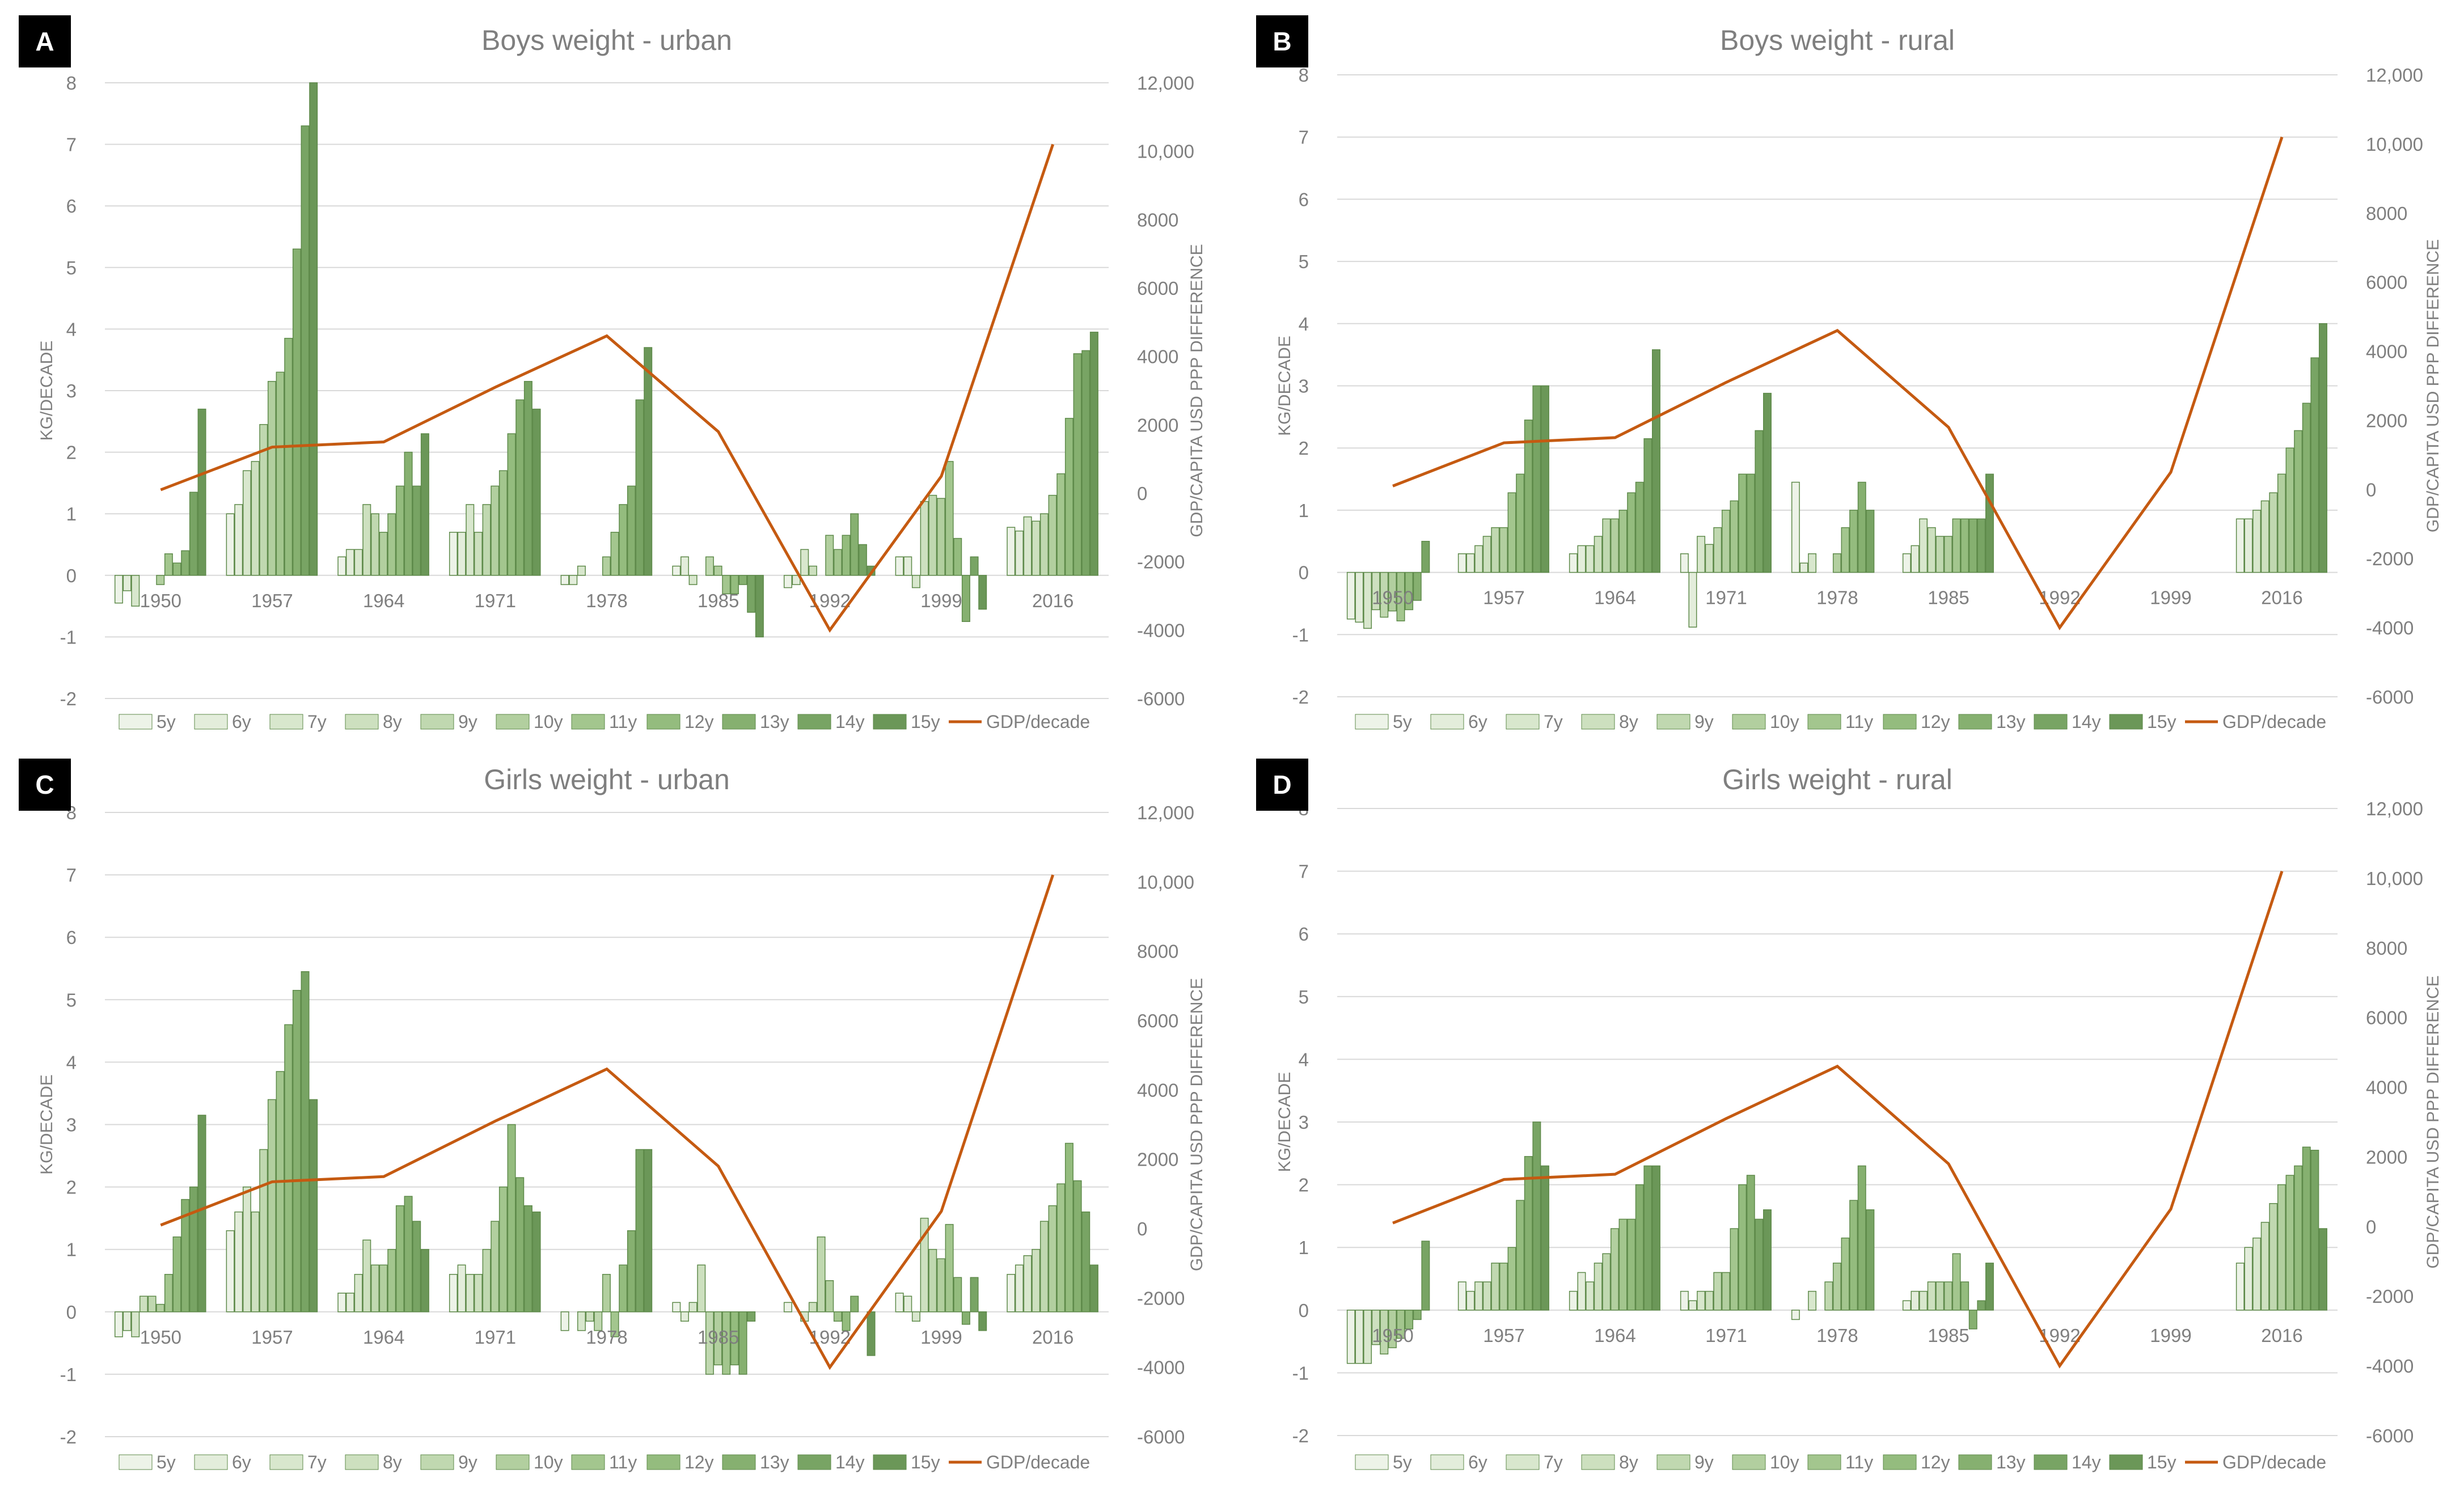 The image size is (2464, 1503). Describe the element at coordinates (69, 698) in the screenshot. I see `y-tick-label: -2` at that location.